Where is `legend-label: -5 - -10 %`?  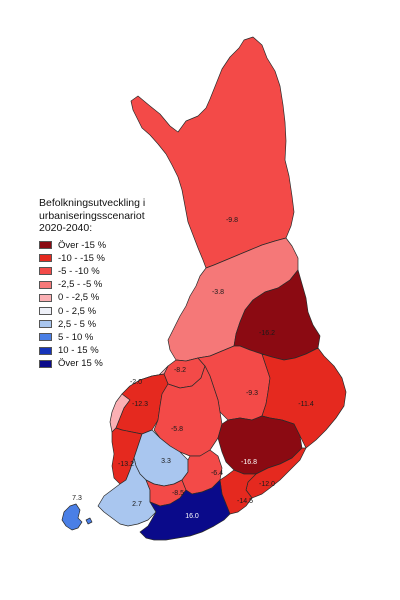 legend-label: -5 - -10 % is located at coordinates (79, 271).